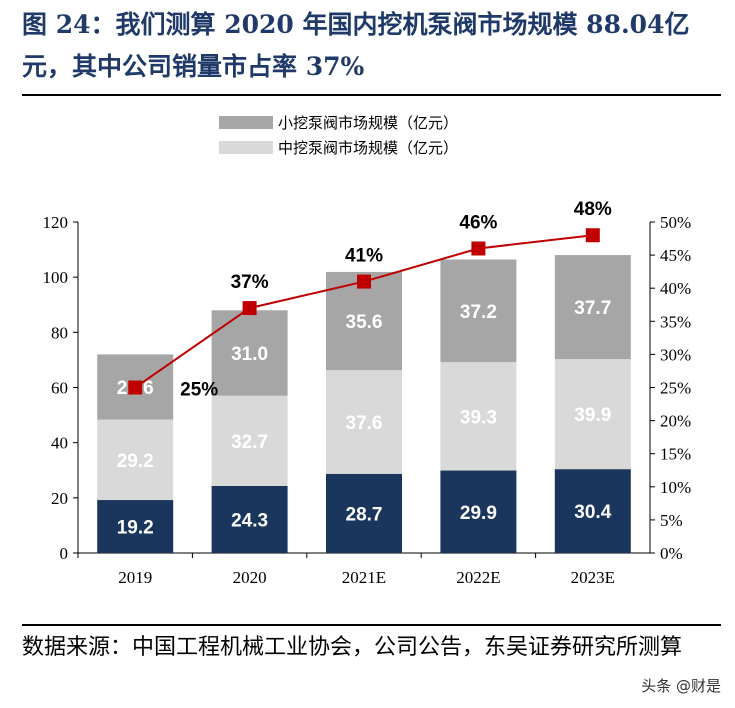 This screenshot has width=735, height=708. I want to click on y2-tick-label: 10%, so click(675, 487).